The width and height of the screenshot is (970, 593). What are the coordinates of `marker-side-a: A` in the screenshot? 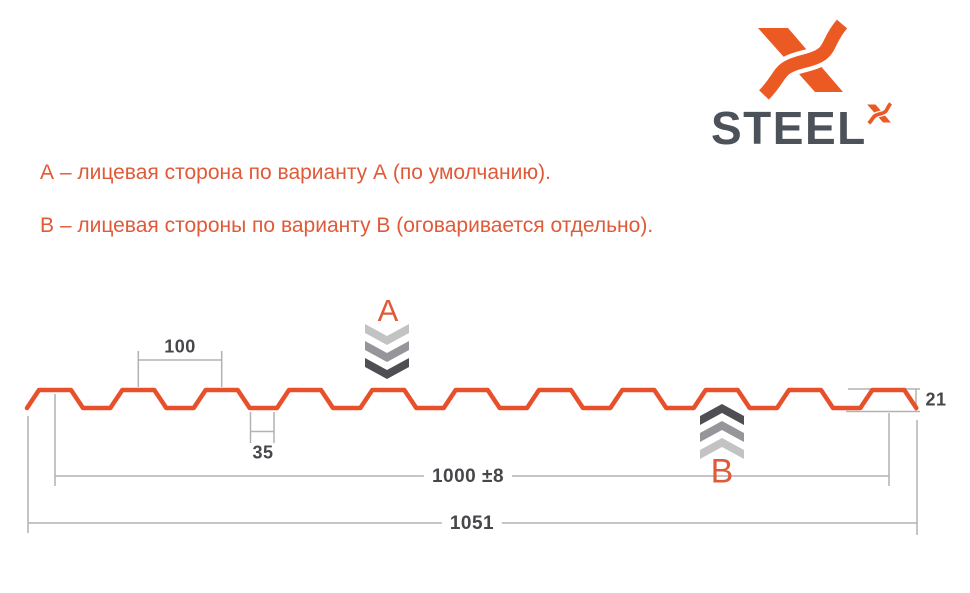 It's located at (388, 310).